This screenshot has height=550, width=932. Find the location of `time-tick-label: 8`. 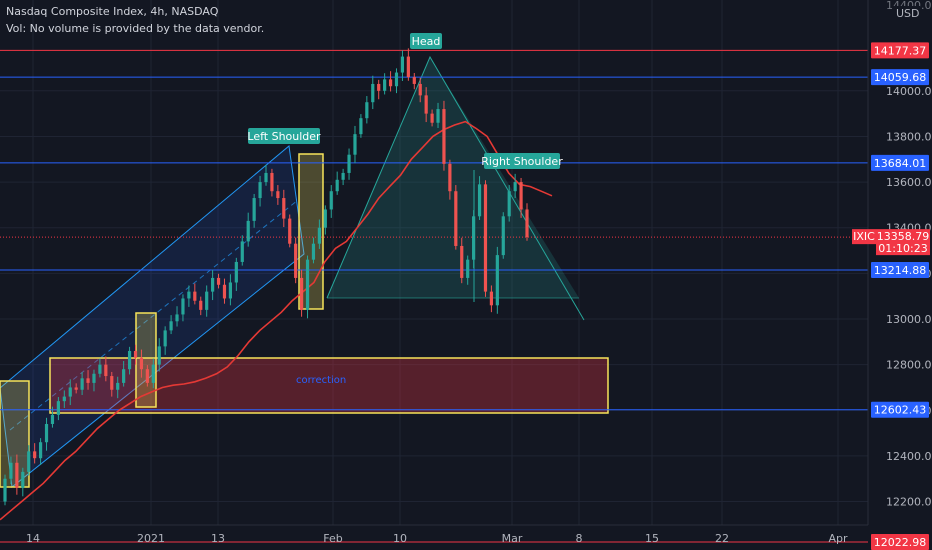

time-tick-label: 8 is located at coordinates (579, 538).